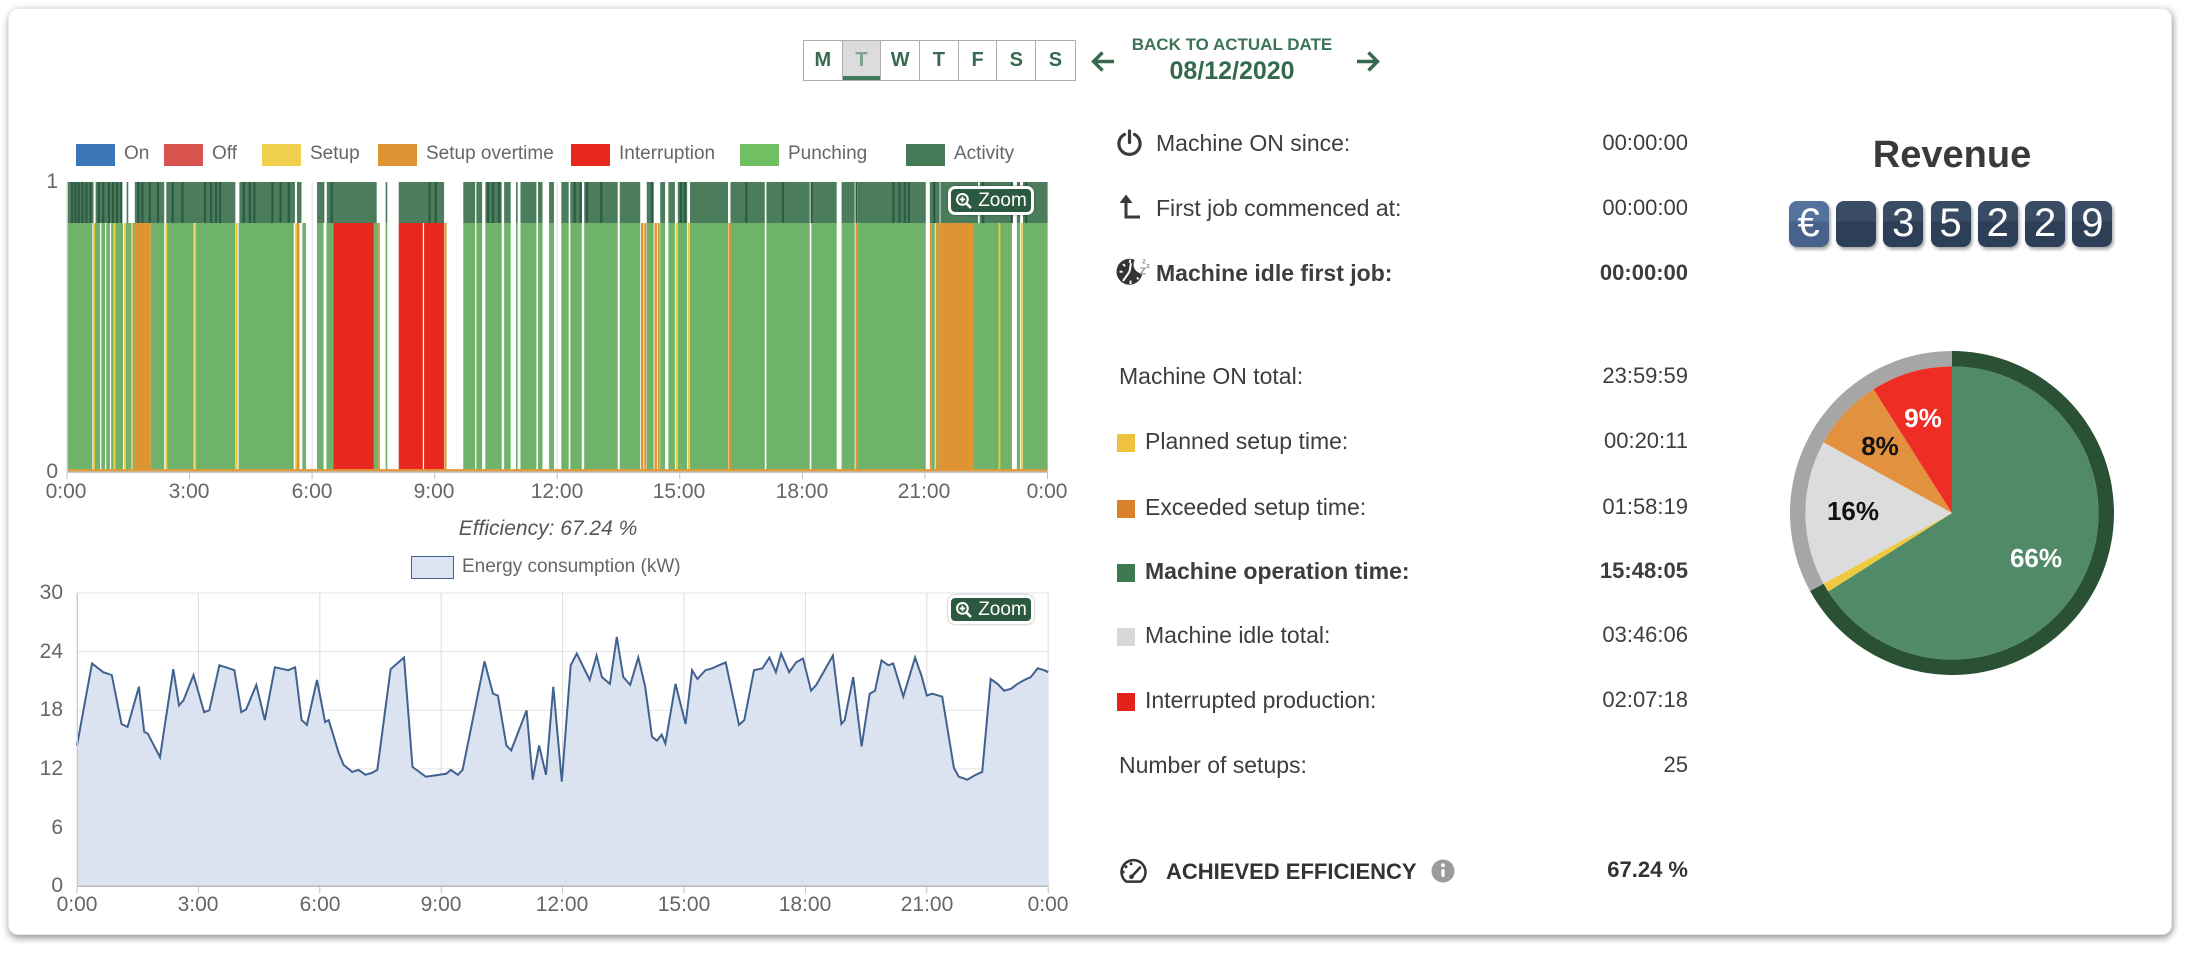 The height and width of the screenshot is (963, 2200). Describe the element at coordinates (1880, 446) in the screenshot. I see `svg-text: 8%` at that location.